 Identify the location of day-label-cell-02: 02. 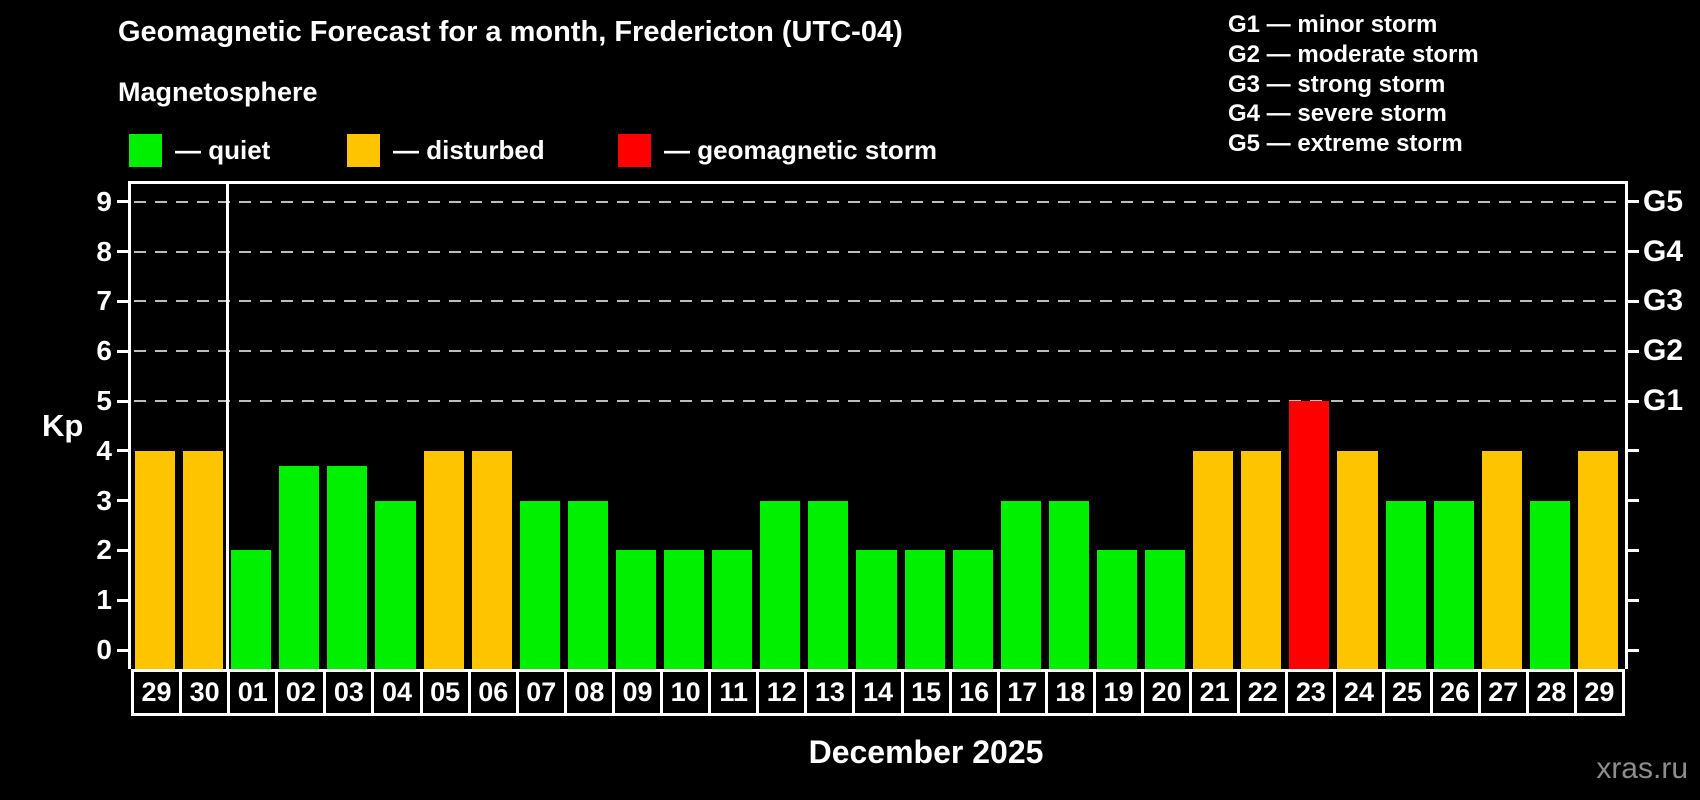
(301, 692).